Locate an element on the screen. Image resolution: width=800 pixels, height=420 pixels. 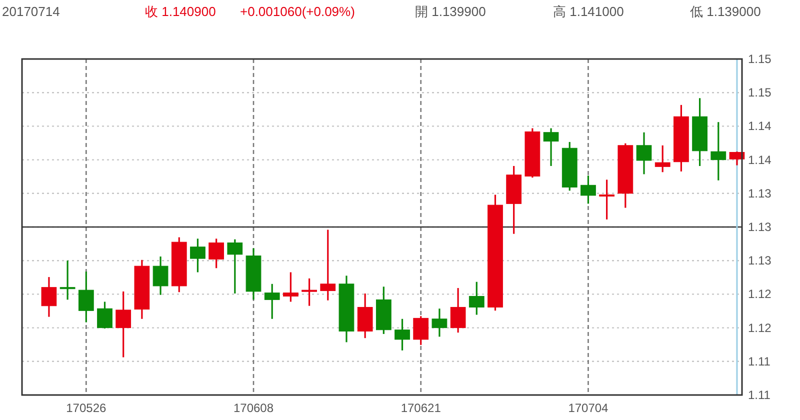
x-tick-label: 170704 is located at coordinates (588, 408).